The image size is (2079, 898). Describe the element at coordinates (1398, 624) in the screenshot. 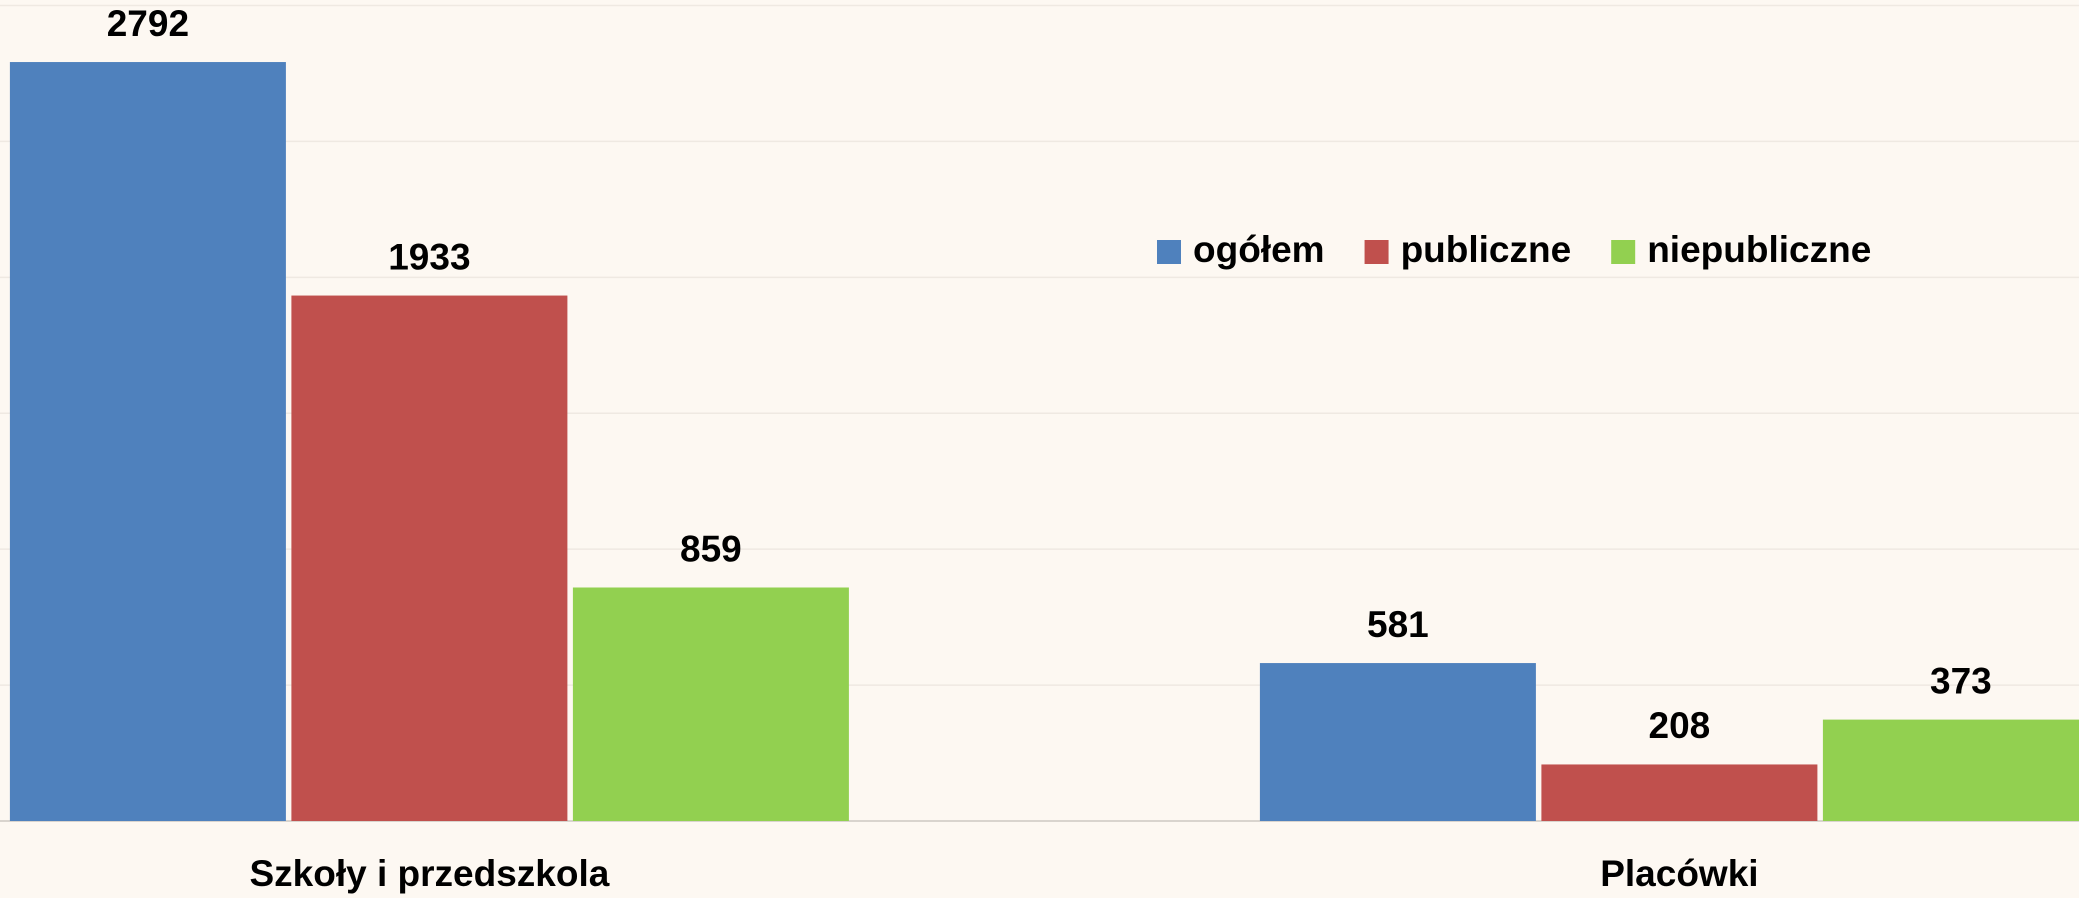

I see `data-label: 581` at that location.